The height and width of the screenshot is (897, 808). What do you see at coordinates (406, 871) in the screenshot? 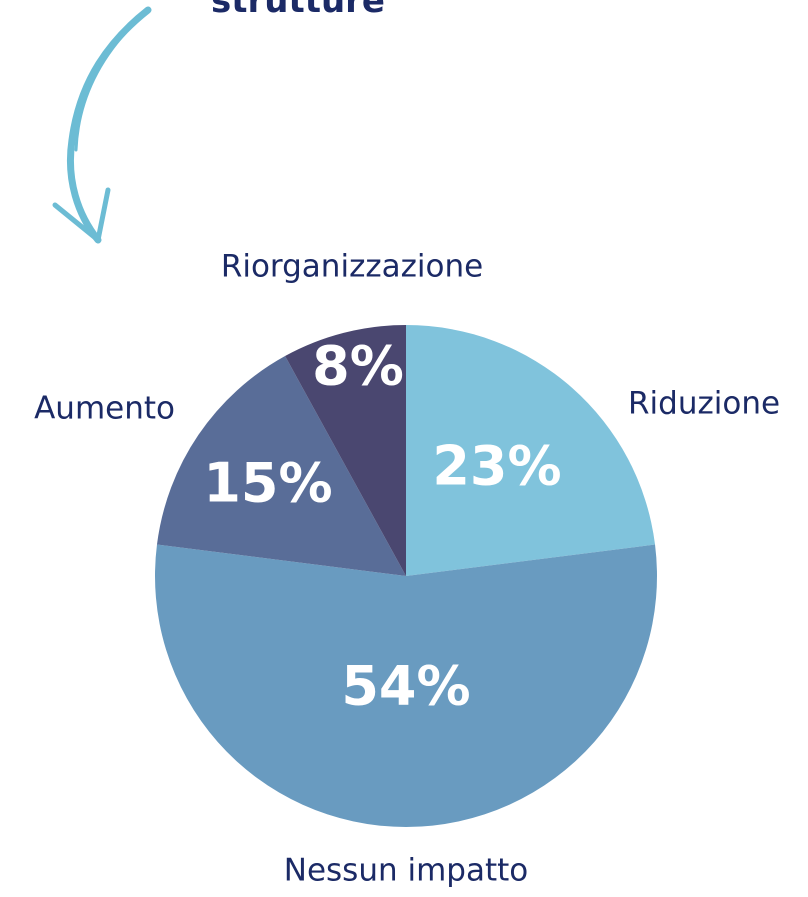
I see `category-label: Nessun impatto` at bounding box center [406, 871].